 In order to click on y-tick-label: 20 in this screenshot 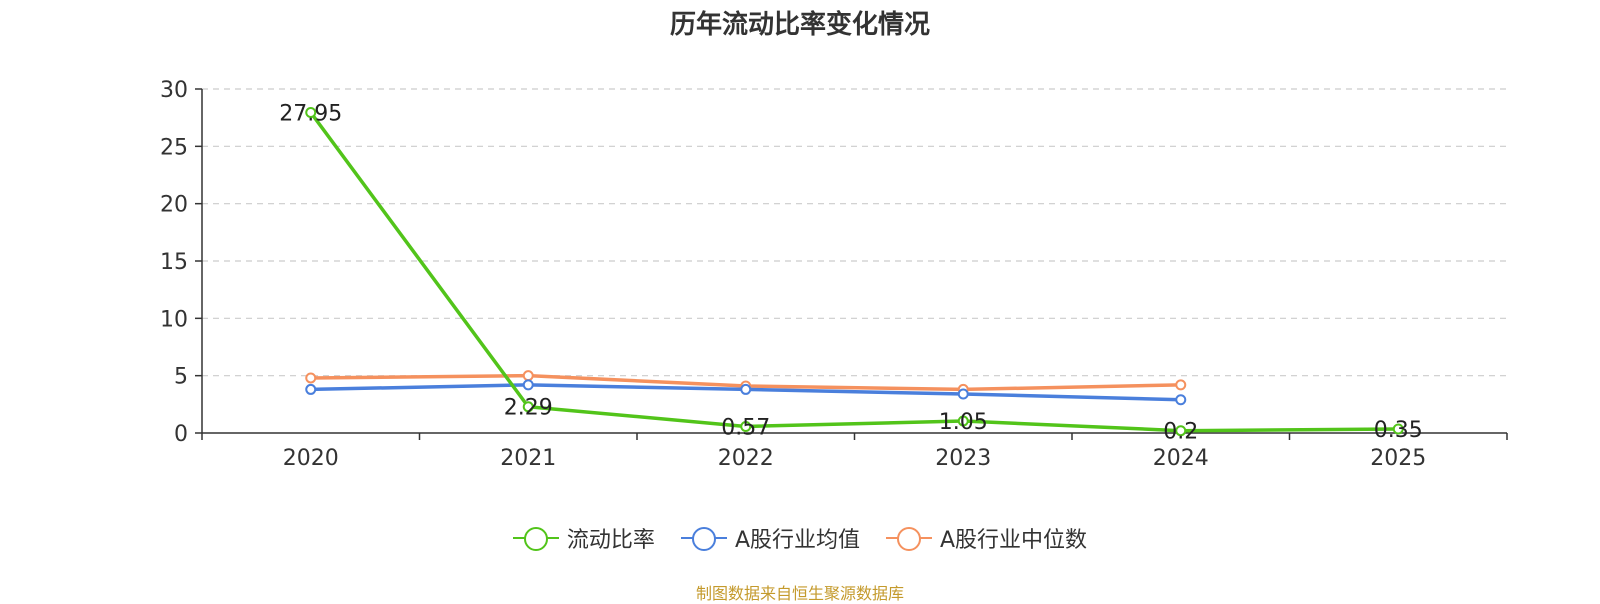, I will do `click(174, 205)`.